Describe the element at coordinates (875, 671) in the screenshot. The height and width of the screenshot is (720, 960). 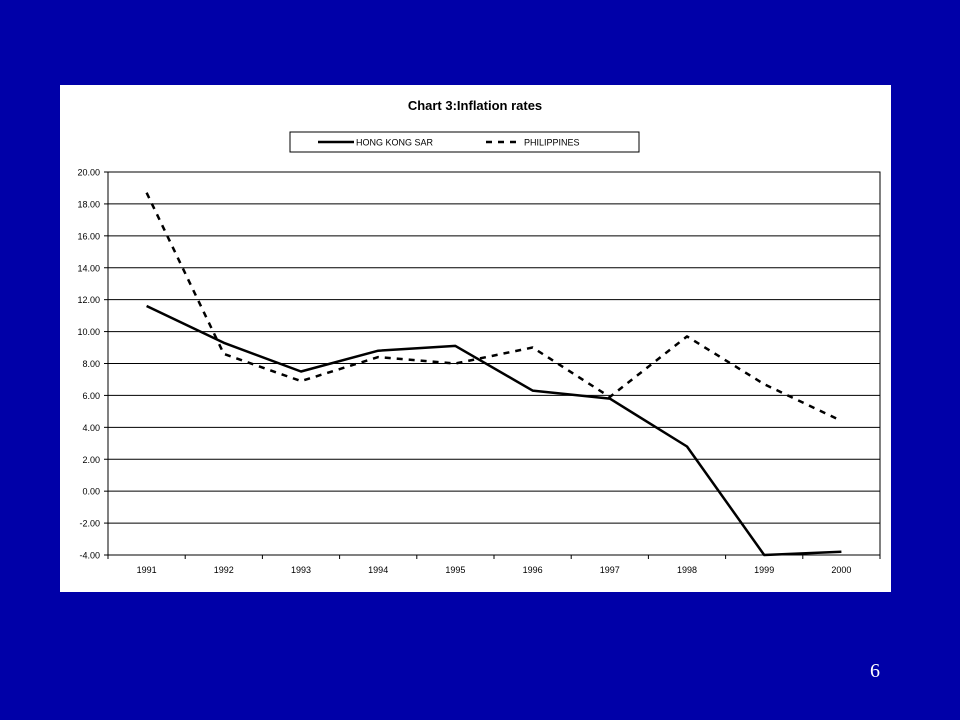
I see `slide-number: 6` at that location.